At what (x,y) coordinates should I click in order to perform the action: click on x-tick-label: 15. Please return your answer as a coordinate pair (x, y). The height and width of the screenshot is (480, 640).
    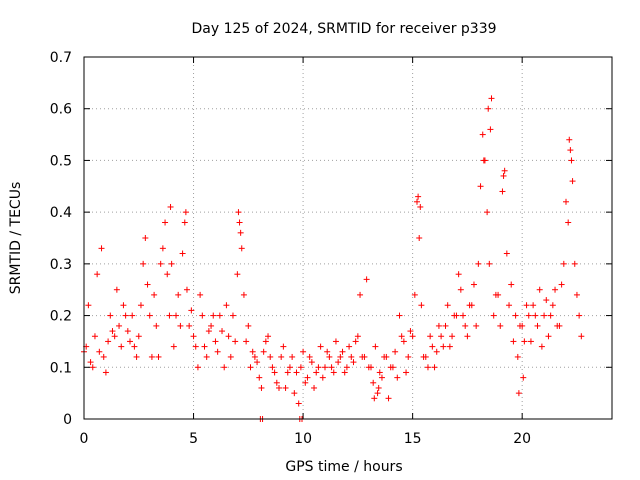
    Looking at the image, I should click on (413, 439).